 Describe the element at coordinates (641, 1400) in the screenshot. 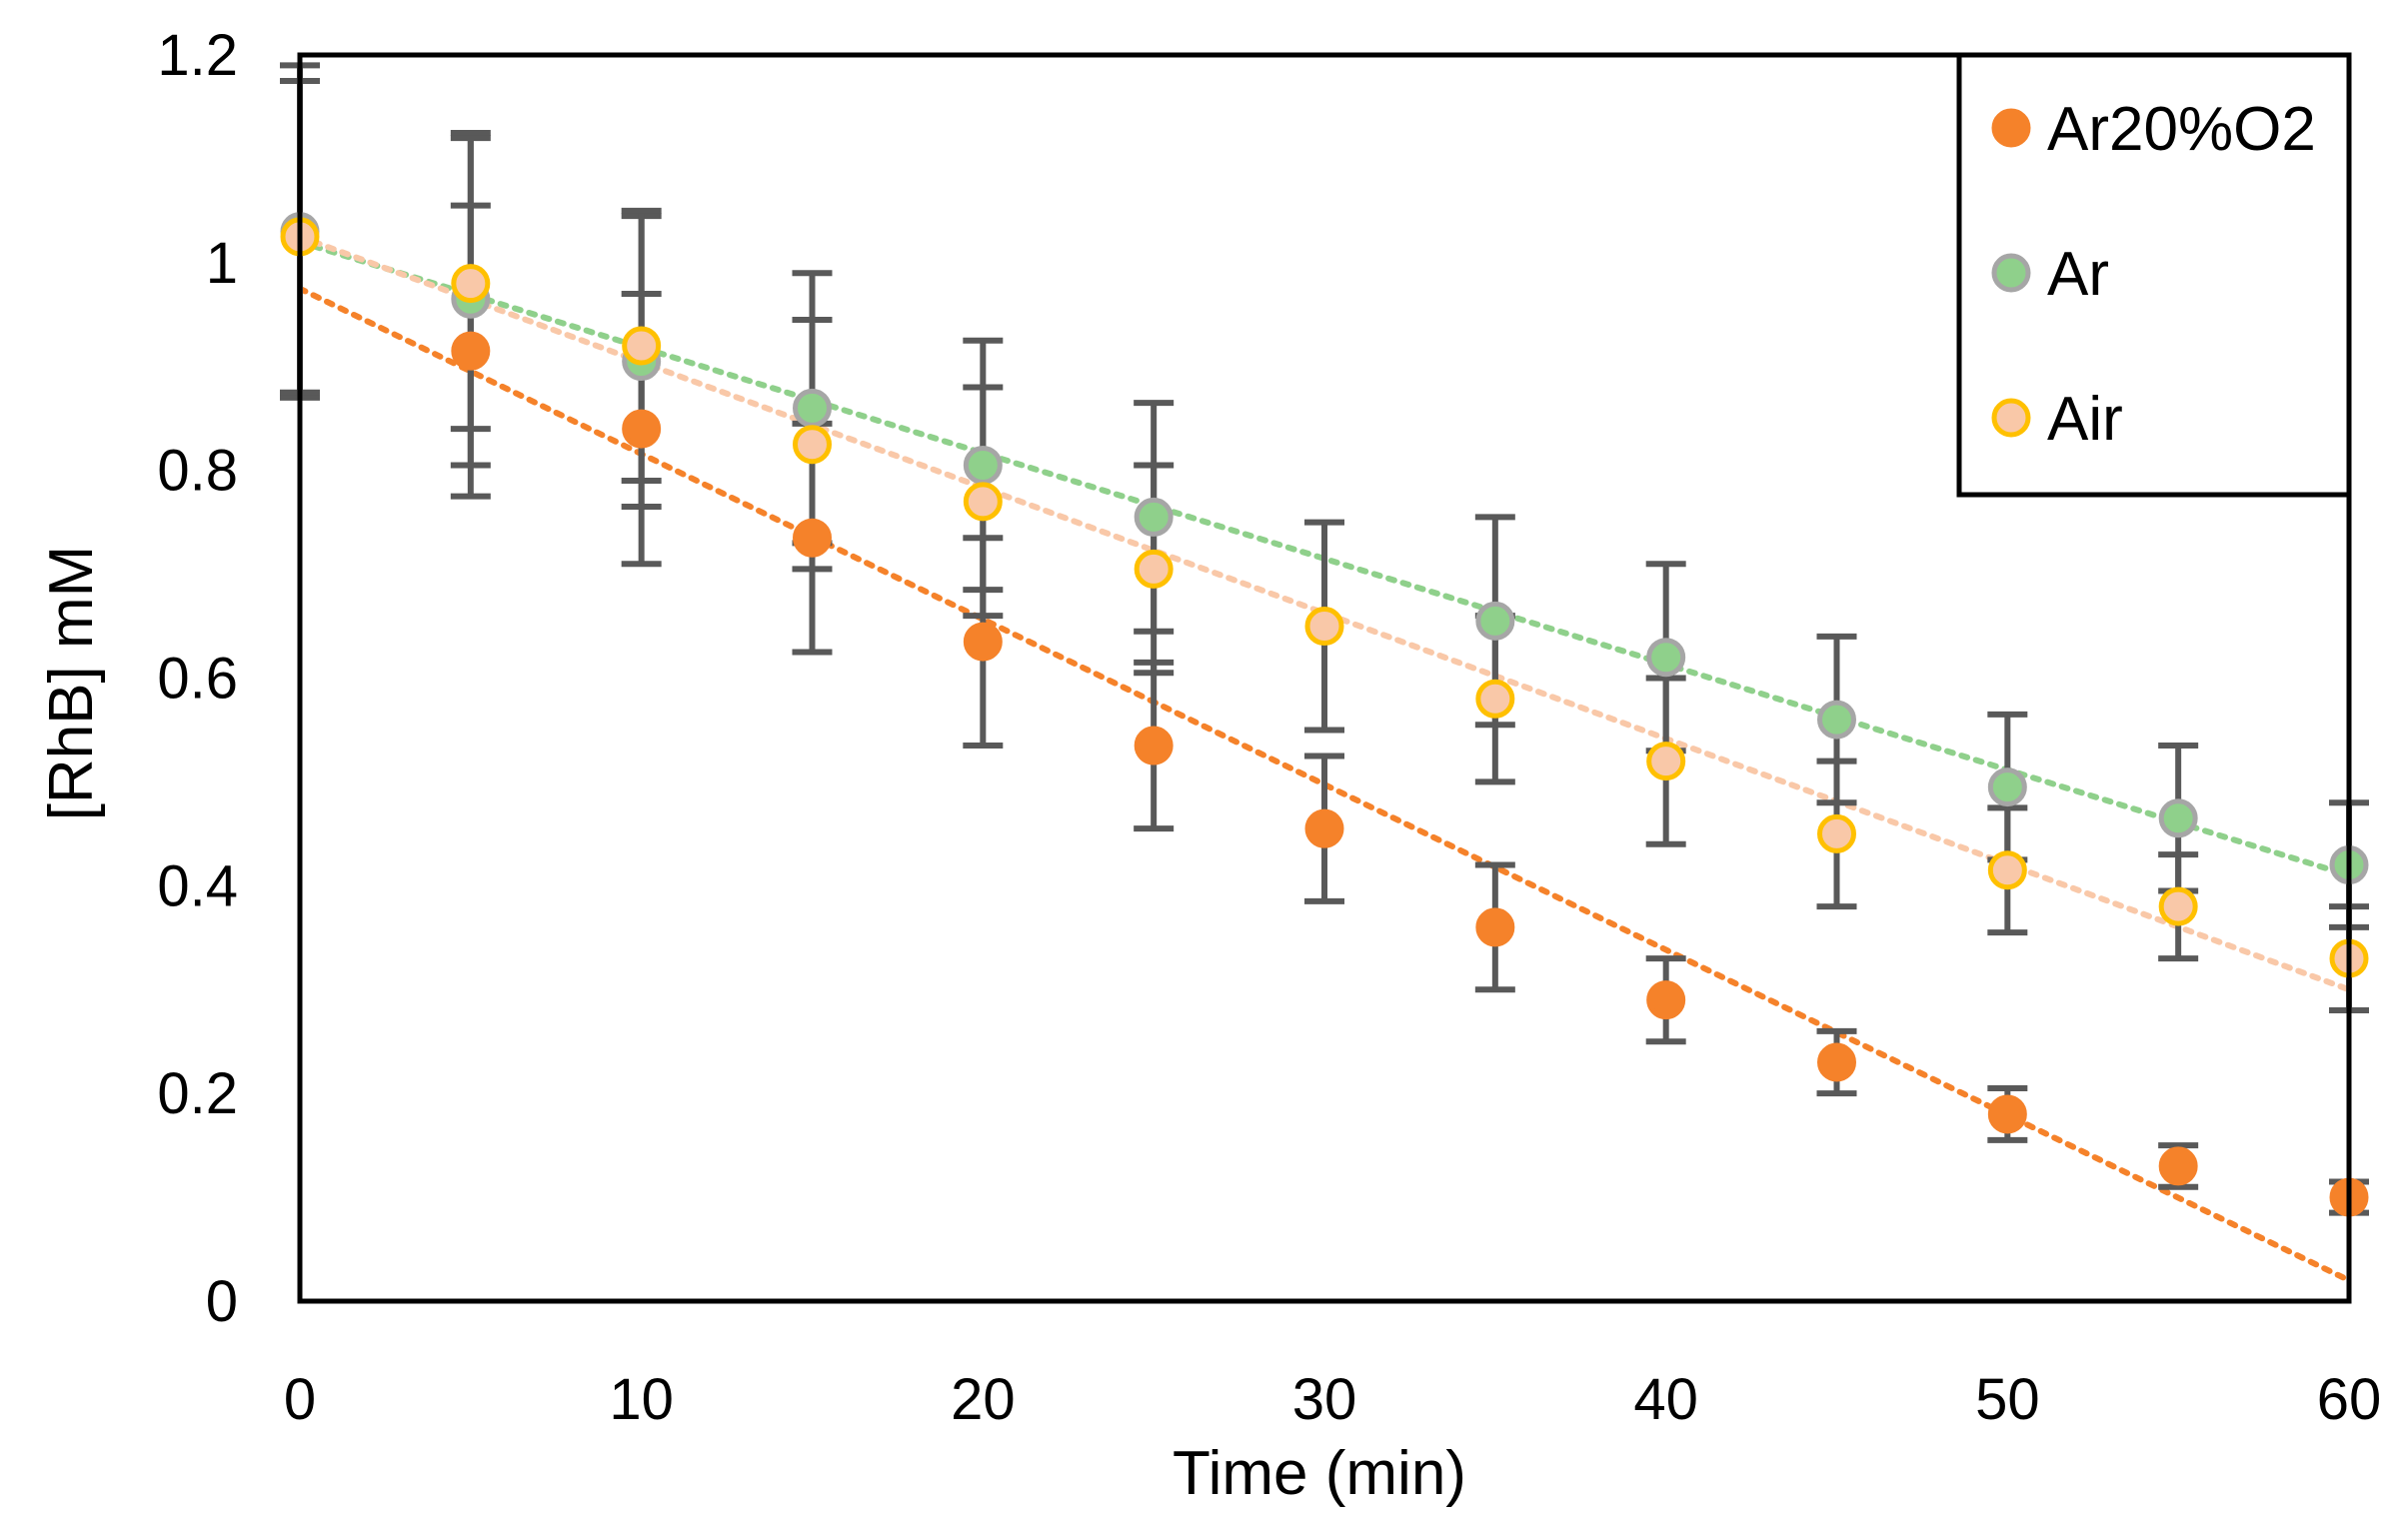

I see `x-tick-label: 10` at that location.